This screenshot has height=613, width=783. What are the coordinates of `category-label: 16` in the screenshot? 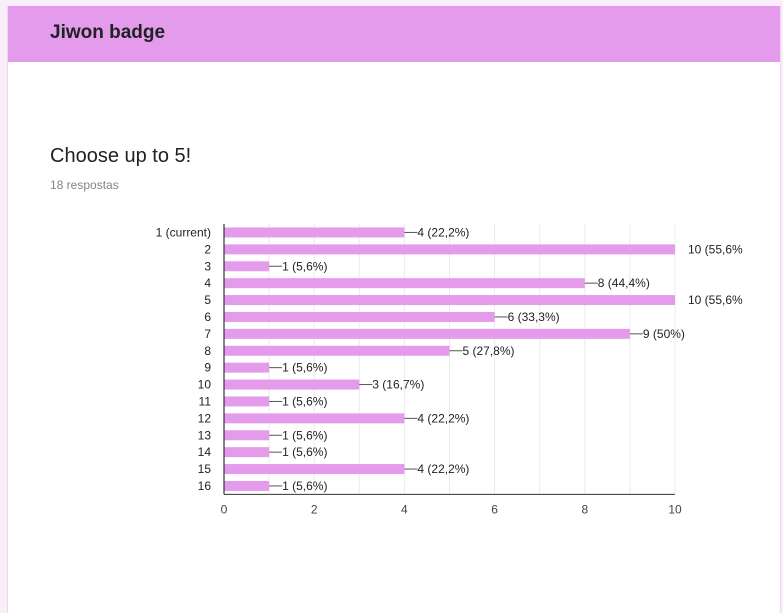 It's located at (205, 486).